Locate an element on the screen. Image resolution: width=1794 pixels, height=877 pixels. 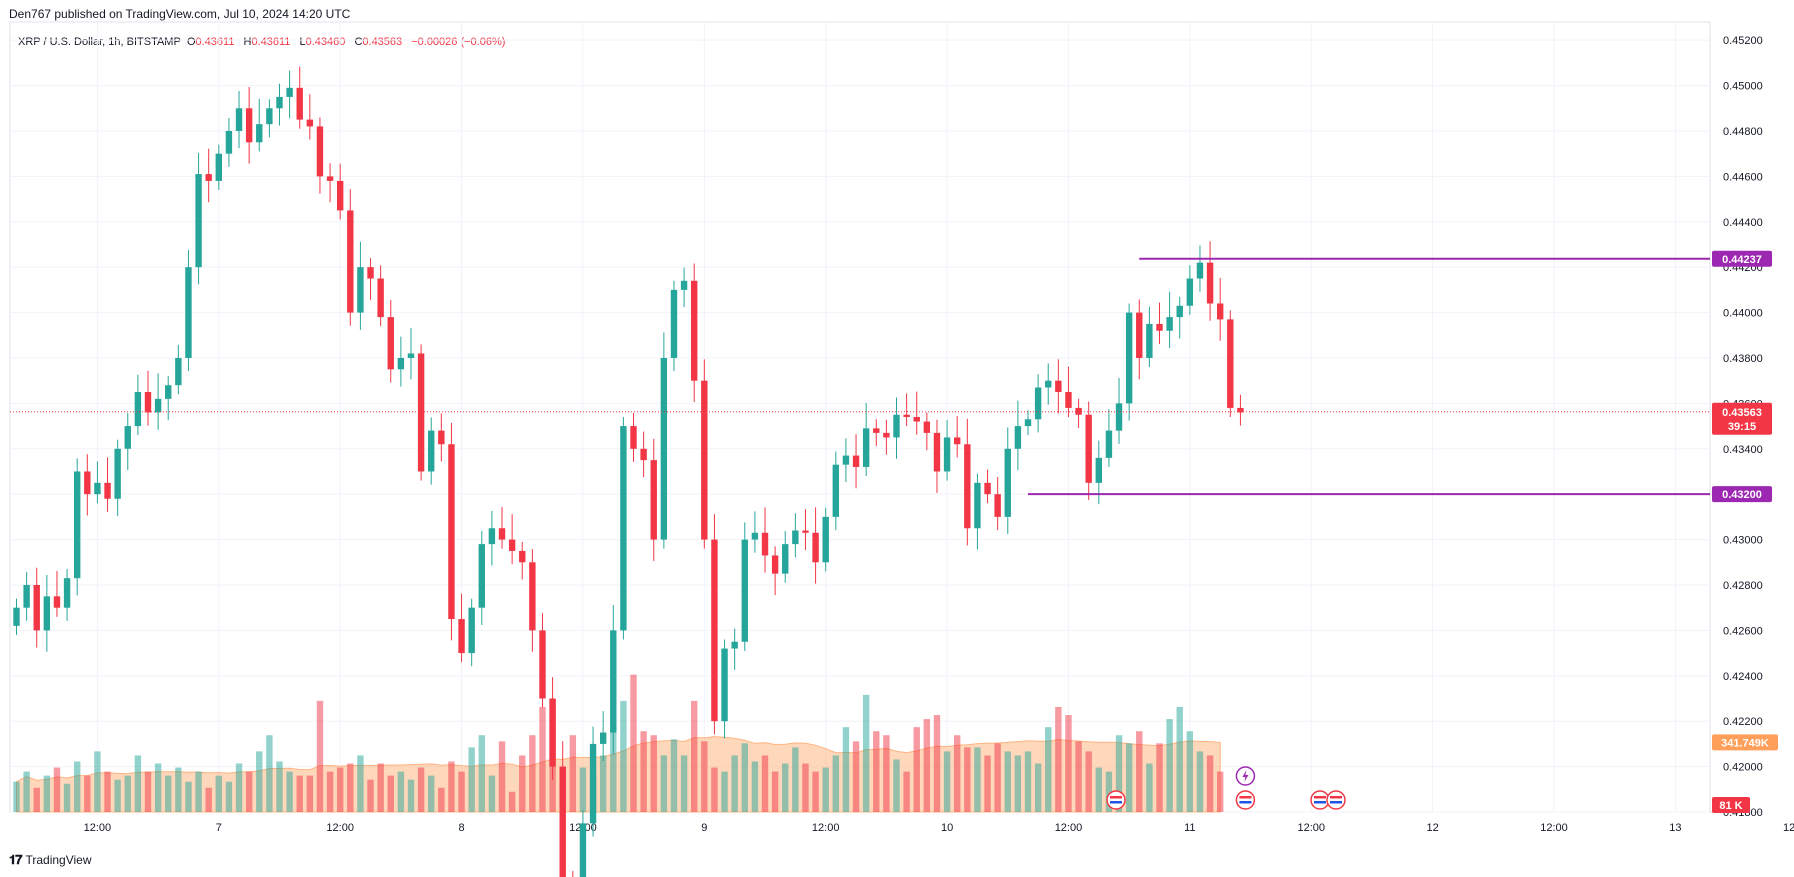
tradingview-logo: 𝟏𝟕 TradingView is located at coordinates (50, 860).